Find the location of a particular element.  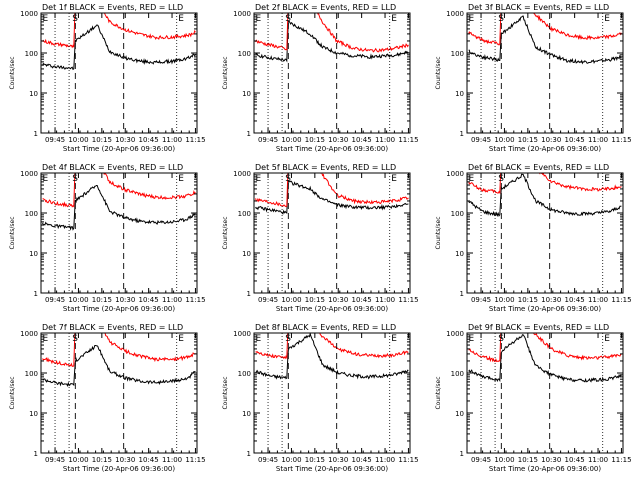

panel-title: Det 4f BLACK = Events, RED = LLD is located at coordinates (112, 167).